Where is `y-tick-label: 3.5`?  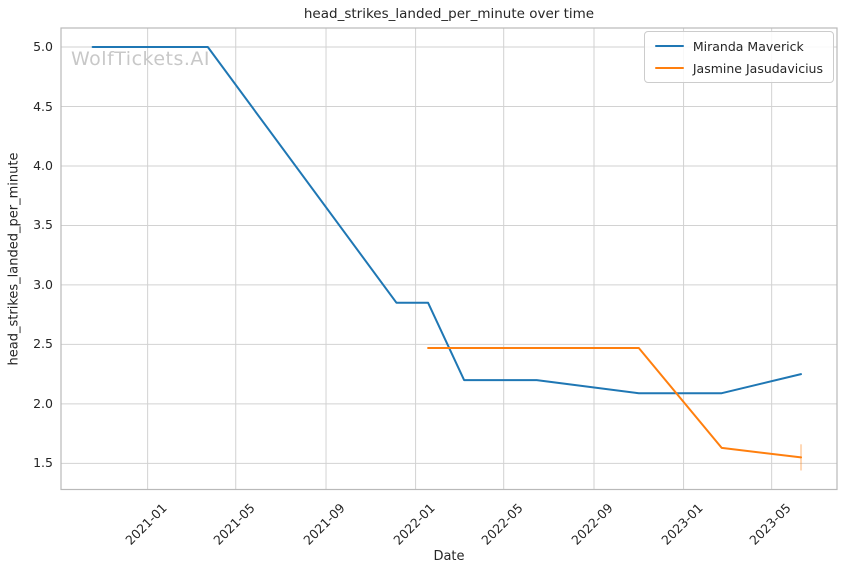
y-tick-label: 3.5 is located at coordinates (43, 225).